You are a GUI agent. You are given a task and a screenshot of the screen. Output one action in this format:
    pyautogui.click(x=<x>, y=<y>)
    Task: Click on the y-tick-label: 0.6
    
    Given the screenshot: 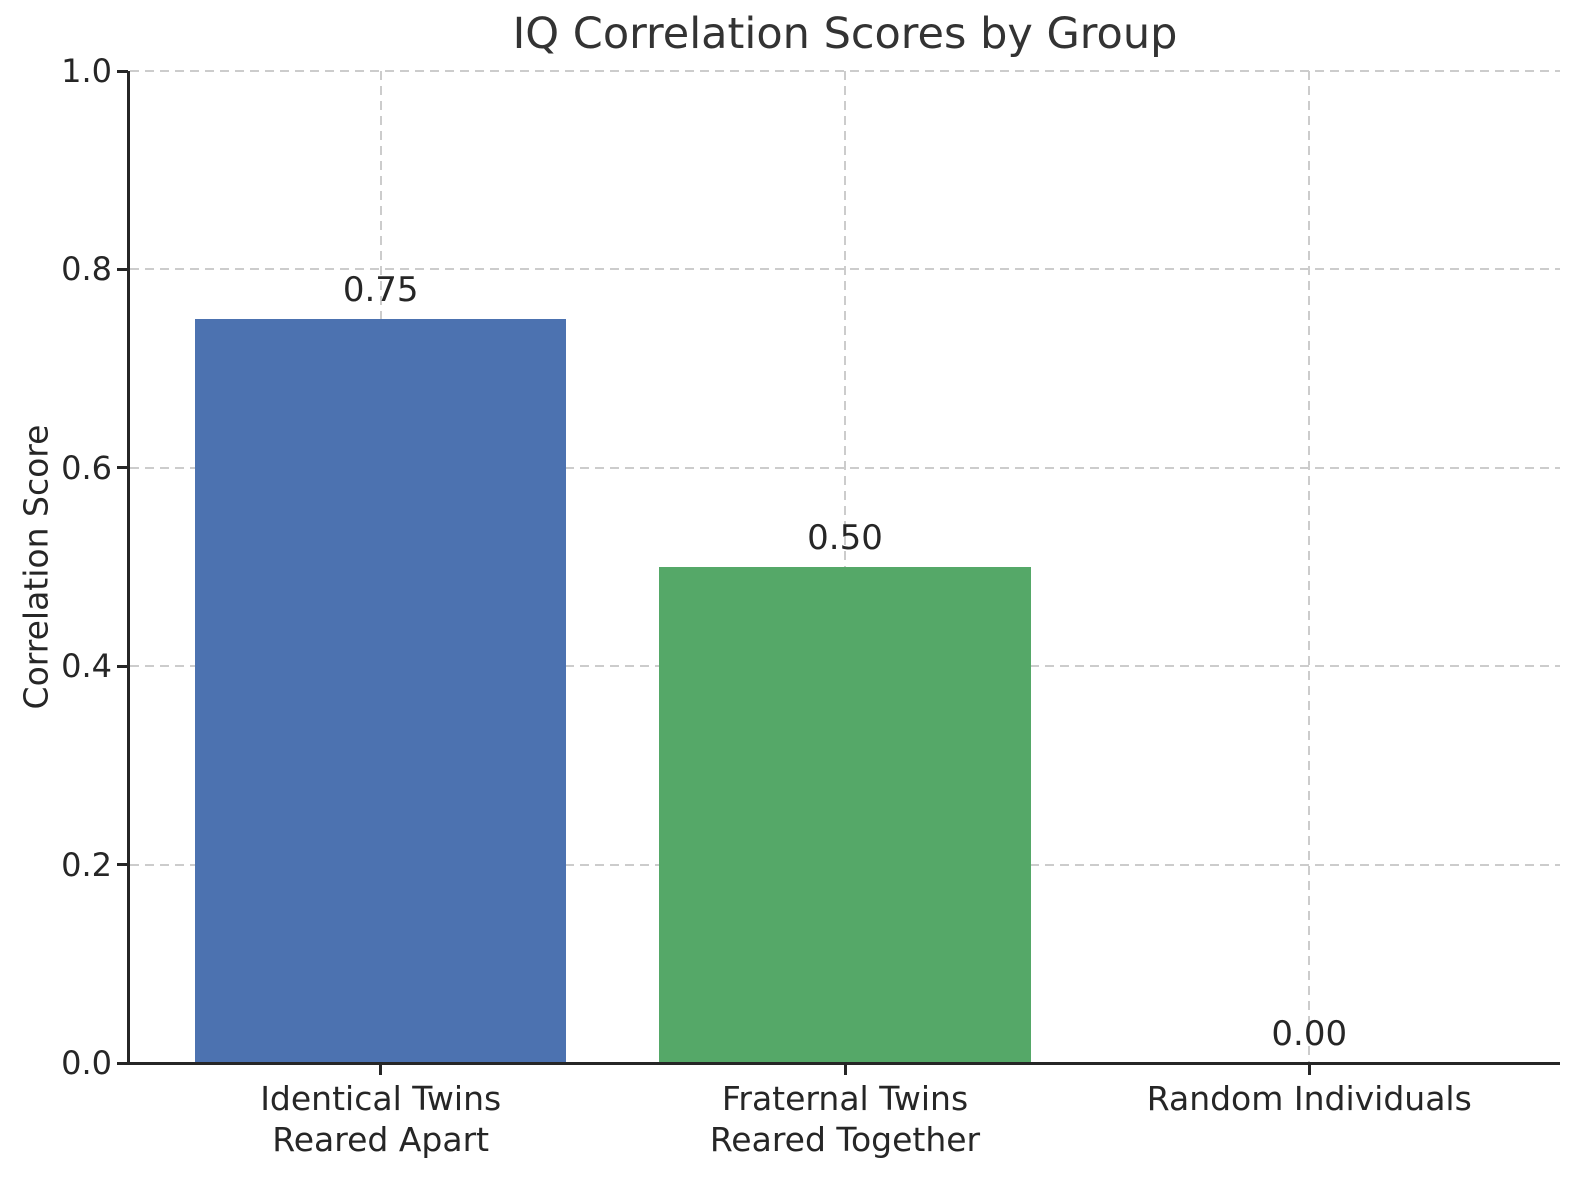 What is the action you would take?
    pyautogui.click(x=86, y=467)
    